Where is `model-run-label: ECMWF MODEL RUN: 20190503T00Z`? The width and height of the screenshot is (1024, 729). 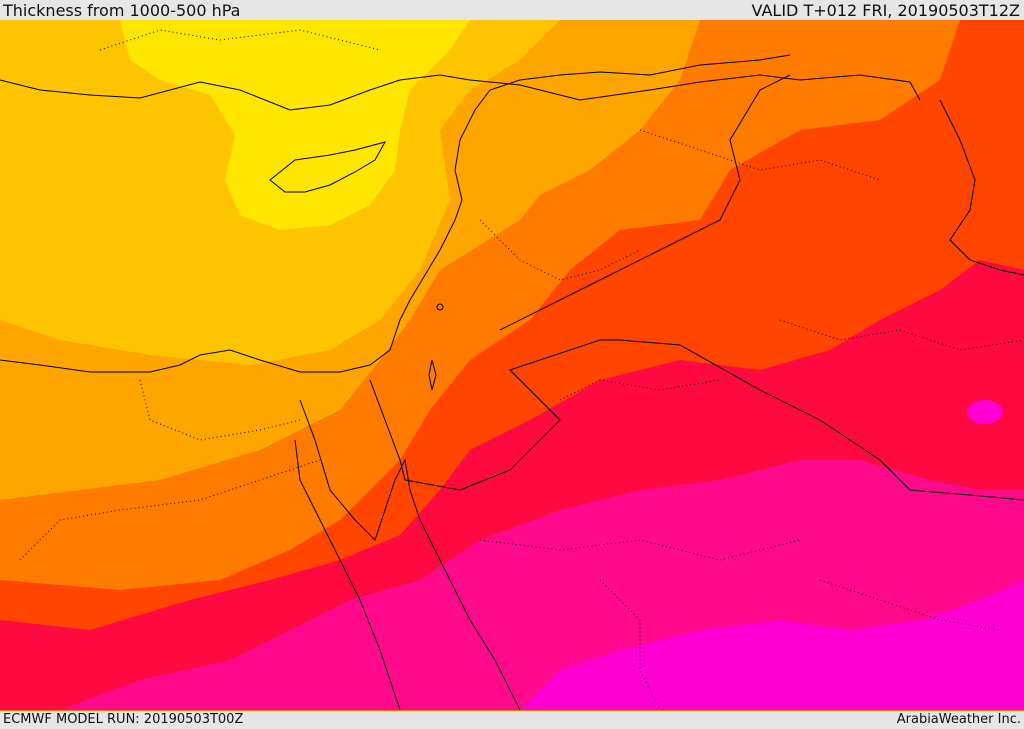
model-run-label: ECMWF MODEL RUN: 20190503T00Z is located at coordinates (123, 719).